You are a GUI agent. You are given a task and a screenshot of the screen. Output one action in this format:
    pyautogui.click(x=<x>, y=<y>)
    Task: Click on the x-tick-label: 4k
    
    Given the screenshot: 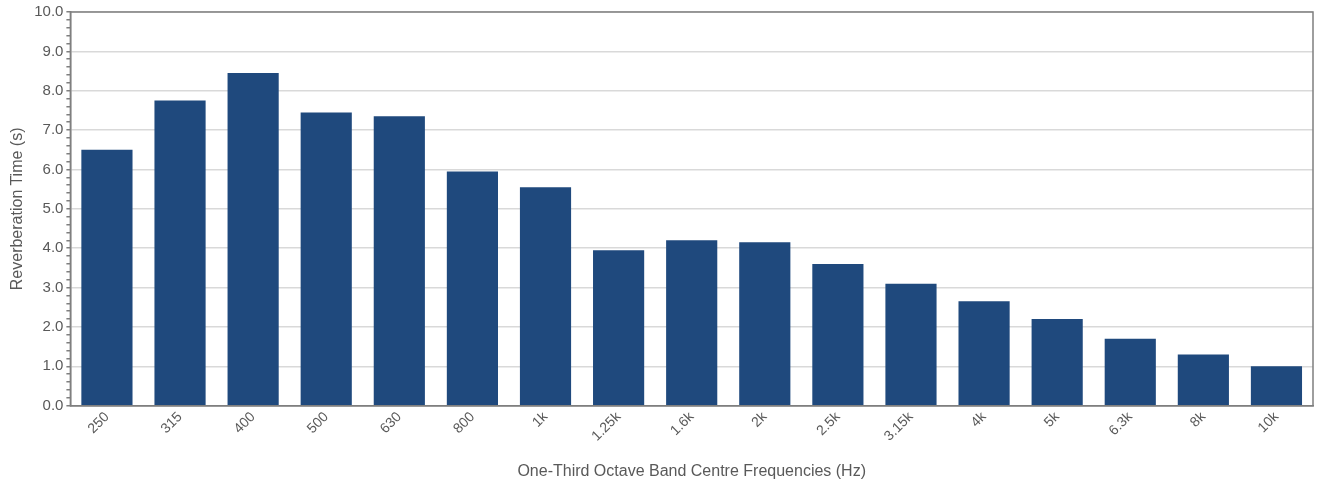 What is the action you would take?
    pyautogui.click(x=978, y=418)
    